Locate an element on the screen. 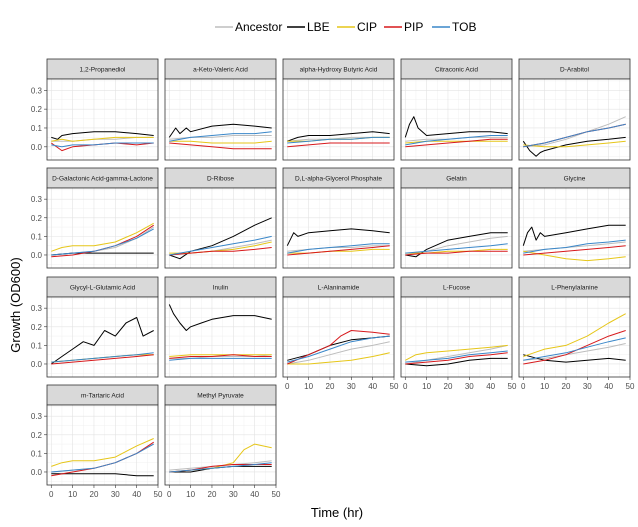  series-line-ancestor is located at coordinates (574, 132).